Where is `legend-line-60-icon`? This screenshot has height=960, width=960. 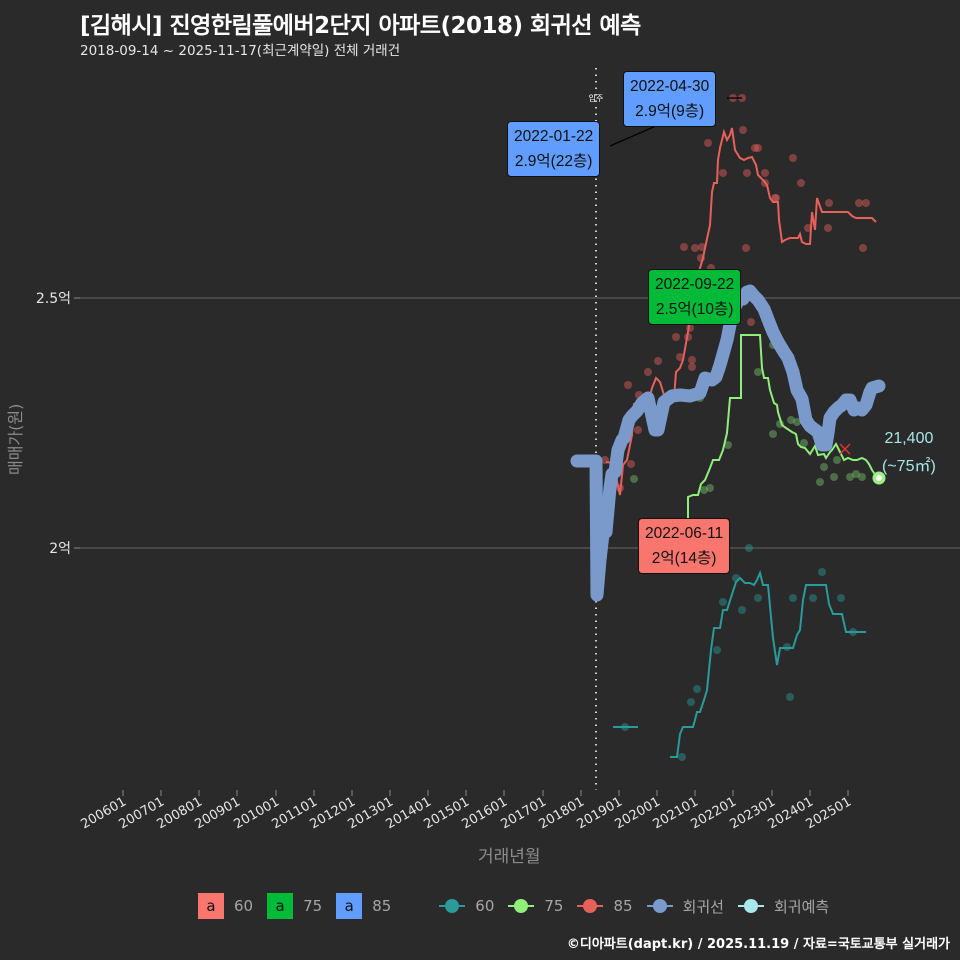 legend-line-60-icon is located at coordinates (452, 906).